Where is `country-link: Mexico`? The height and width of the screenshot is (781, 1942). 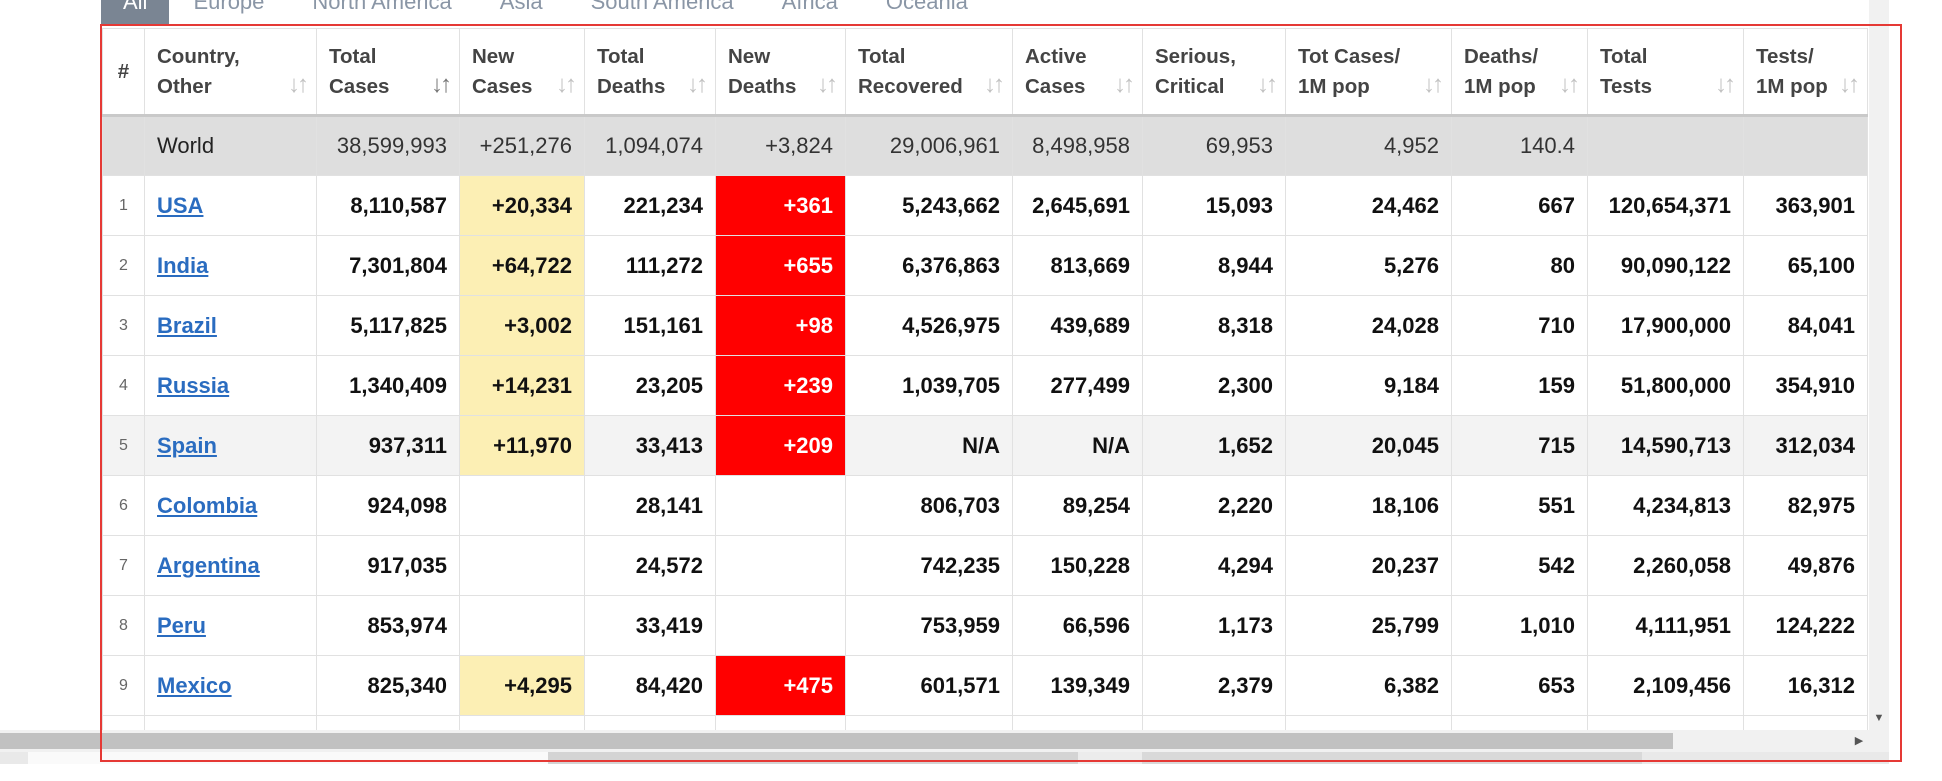
country-link: Mexico is located at coordinates (194, 685).